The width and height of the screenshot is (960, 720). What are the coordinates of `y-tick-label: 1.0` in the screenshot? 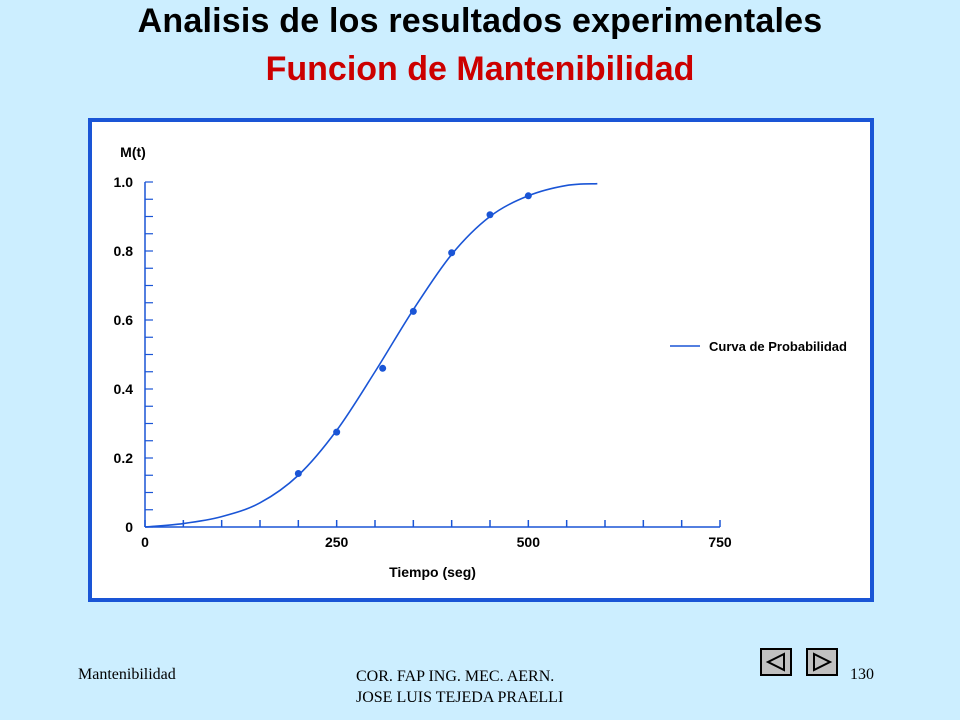 It's located at (124, 182).